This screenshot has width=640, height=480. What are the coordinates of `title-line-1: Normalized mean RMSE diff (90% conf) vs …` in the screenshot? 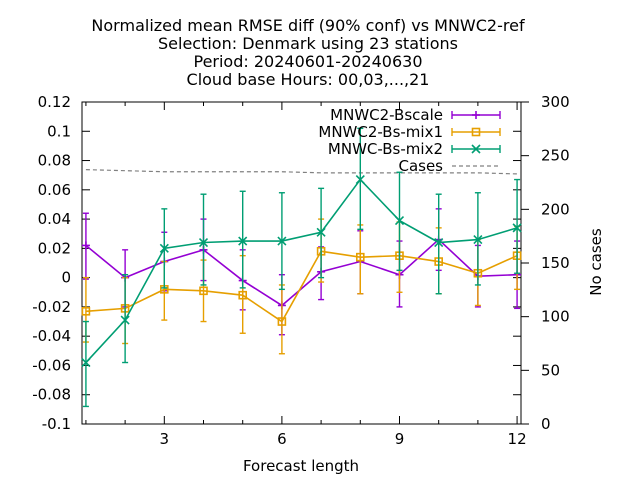 It's located at (308, 25).